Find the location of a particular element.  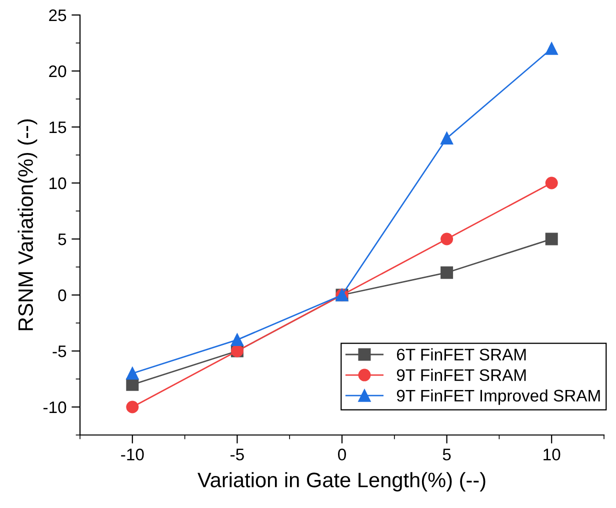

y-tick-label: 20 is located at coordinates (57, 71).